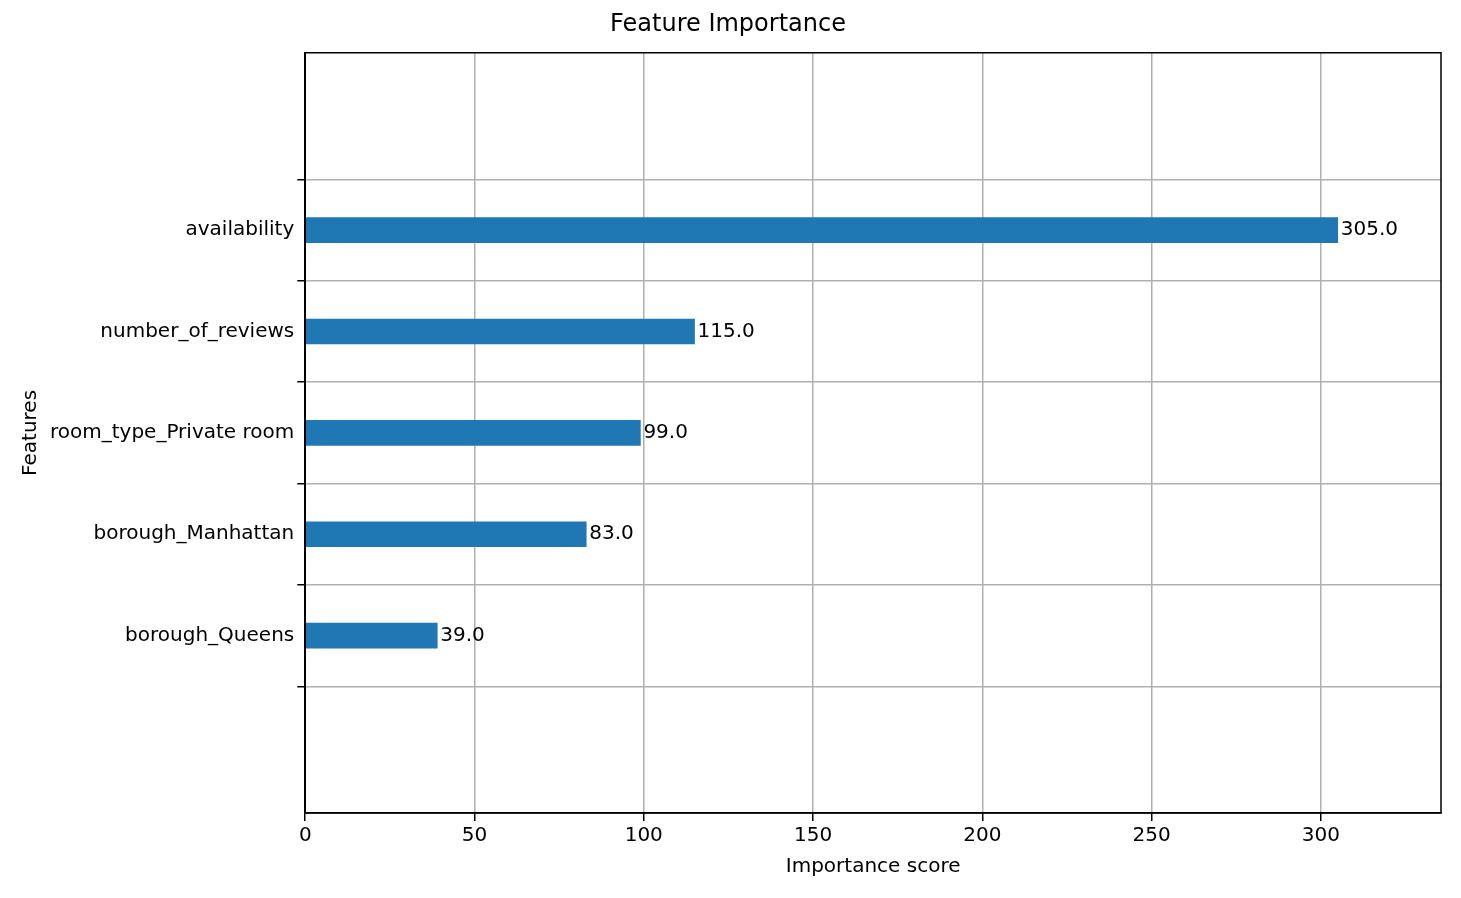 The height and width of the screenshot is (898, 1461). Describe the element at coordinates (665, 431) in the screenshot. I see `data-label: 99.0` at that location.